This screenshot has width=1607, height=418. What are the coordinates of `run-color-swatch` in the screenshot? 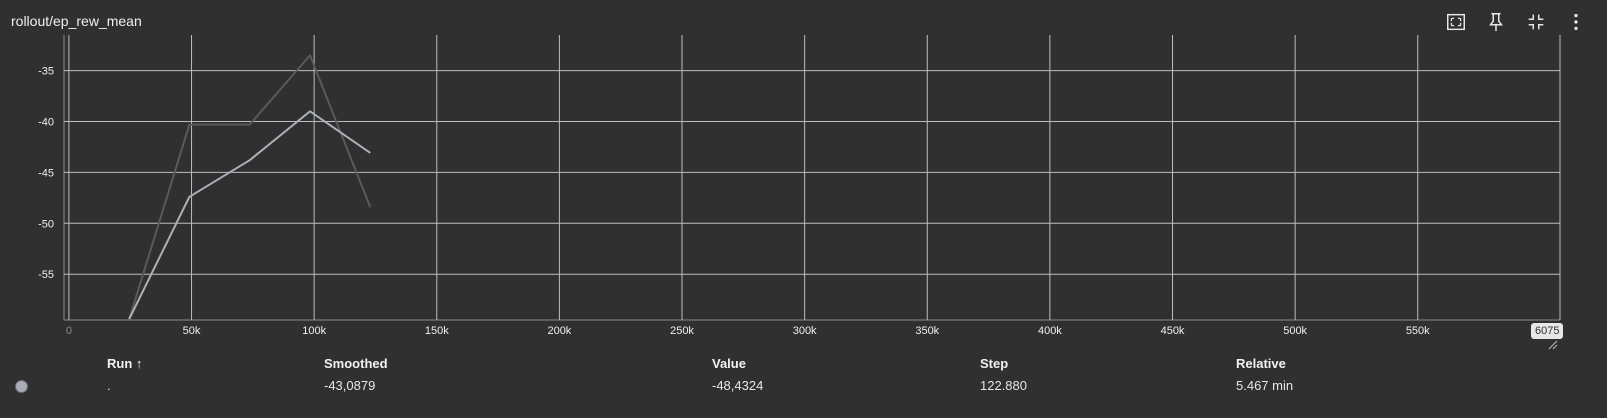 It's located at (21, 386).